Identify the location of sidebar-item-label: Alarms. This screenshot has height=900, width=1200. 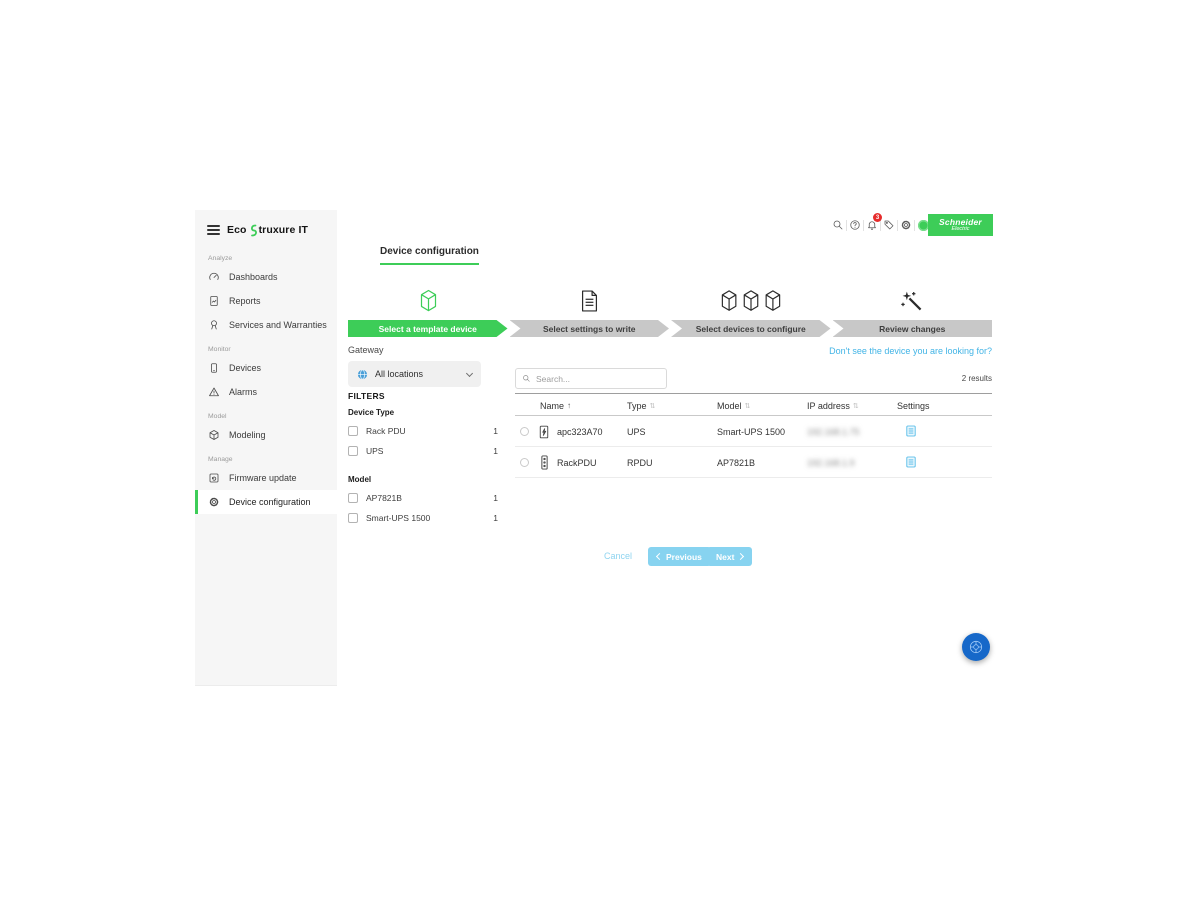
(243, 392).